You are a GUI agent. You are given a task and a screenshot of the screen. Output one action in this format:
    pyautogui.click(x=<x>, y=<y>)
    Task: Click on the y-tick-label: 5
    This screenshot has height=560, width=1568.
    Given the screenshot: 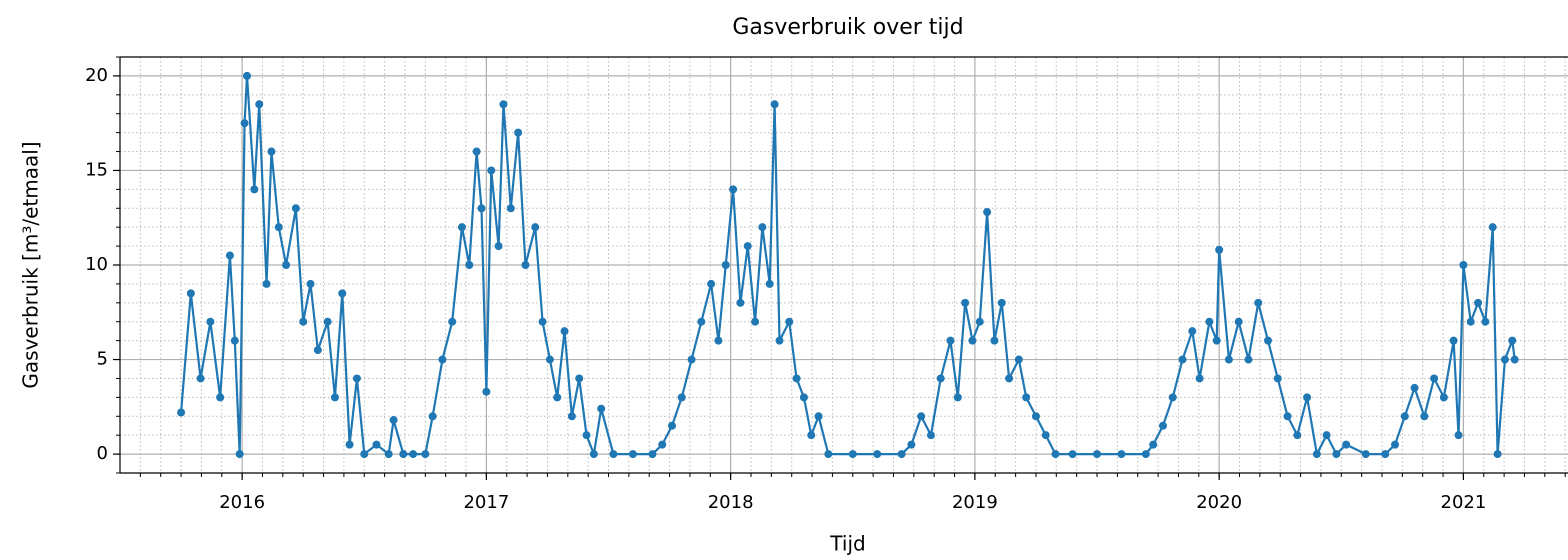 What is the action you would take?
    pyautogui.click(x=102, y=359)
    